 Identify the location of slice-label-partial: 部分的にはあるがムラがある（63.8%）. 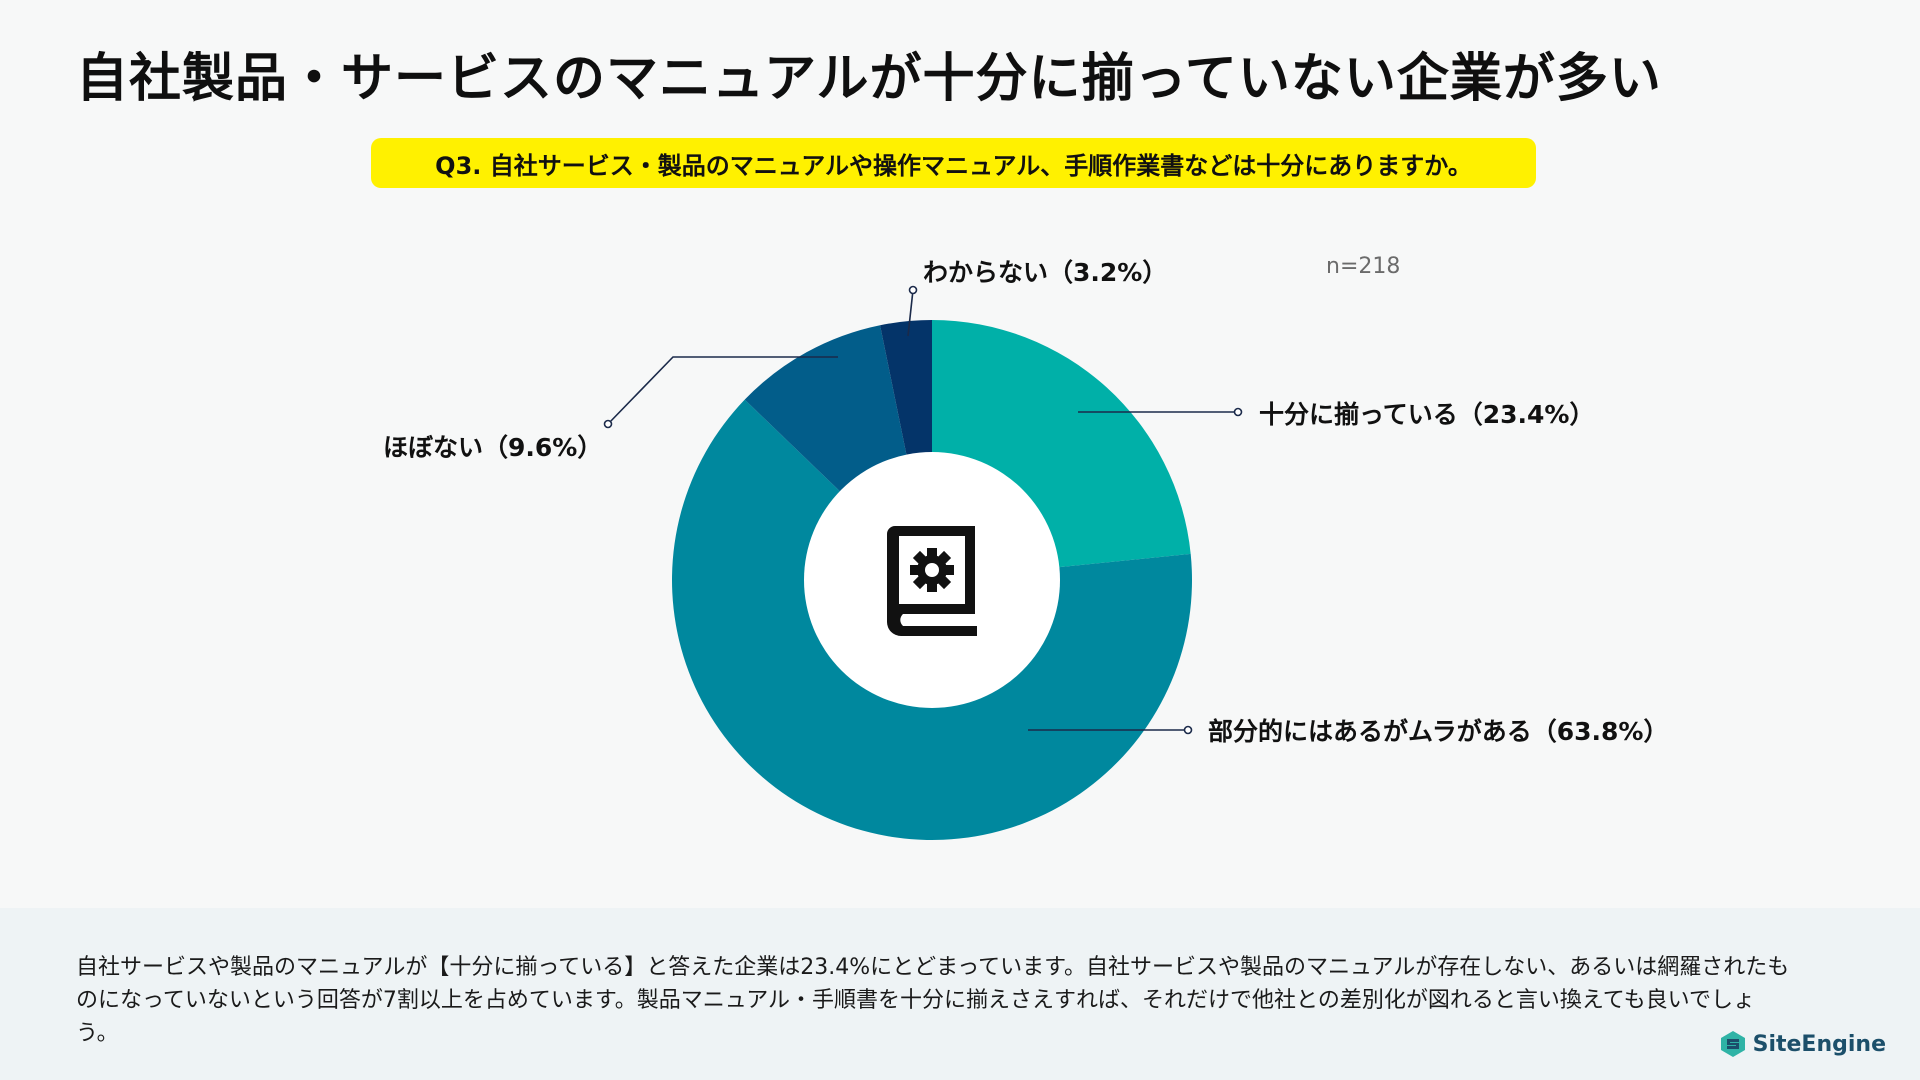
(1438, 731).